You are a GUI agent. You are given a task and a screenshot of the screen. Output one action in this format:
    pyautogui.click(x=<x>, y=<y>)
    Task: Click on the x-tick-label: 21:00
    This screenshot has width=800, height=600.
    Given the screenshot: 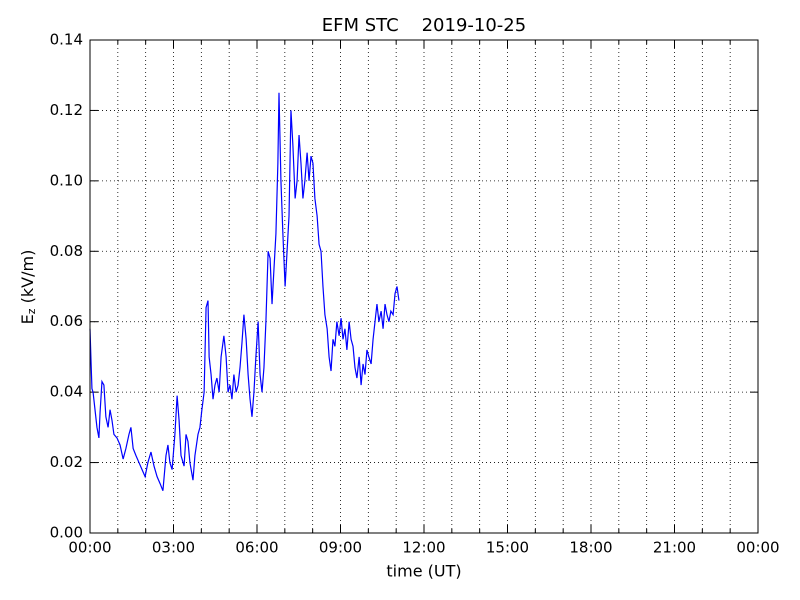 What is the action you would take?
    pyautogui.click(x=674, y=548)
    